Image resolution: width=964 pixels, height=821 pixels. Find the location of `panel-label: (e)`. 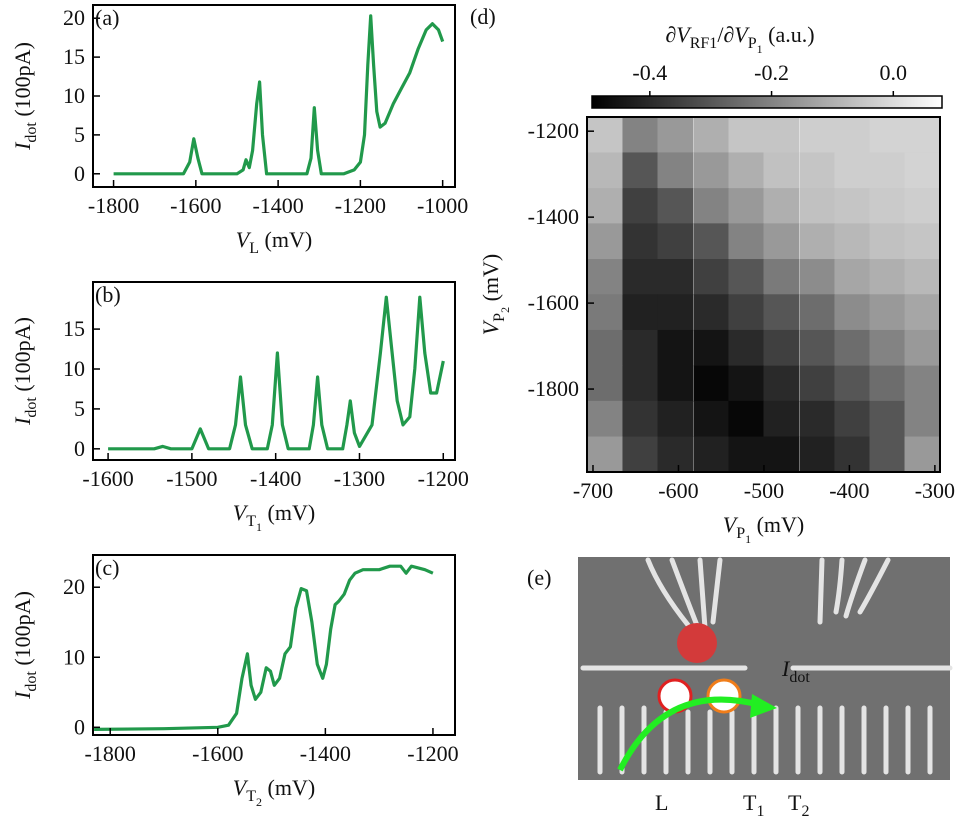

panel-label: (e) is located at coordinates (539, 577).